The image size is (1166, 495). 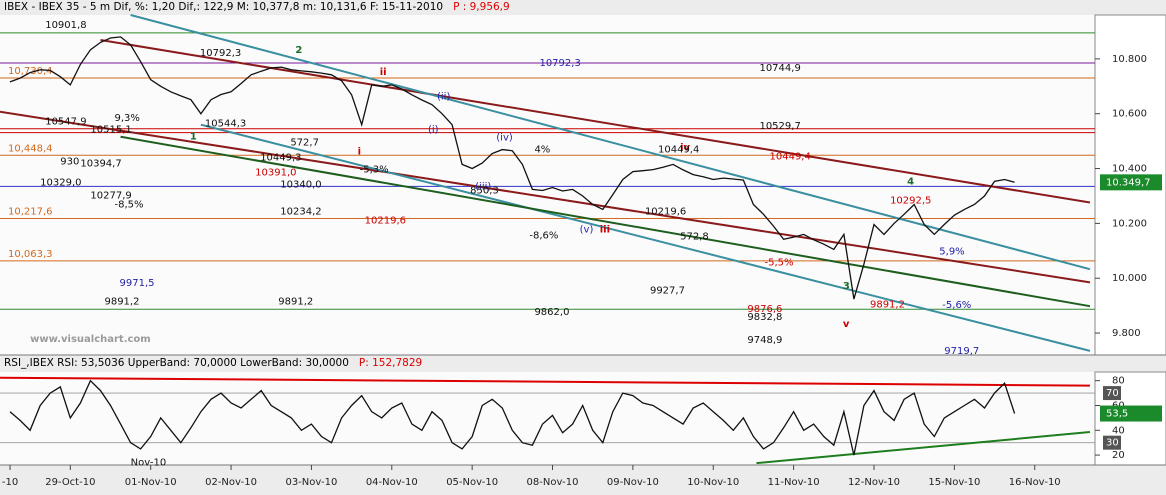 What do you see at coordinates (512, 417) in the screenshot?
I see `series-line` at bounding box center [512, 417].